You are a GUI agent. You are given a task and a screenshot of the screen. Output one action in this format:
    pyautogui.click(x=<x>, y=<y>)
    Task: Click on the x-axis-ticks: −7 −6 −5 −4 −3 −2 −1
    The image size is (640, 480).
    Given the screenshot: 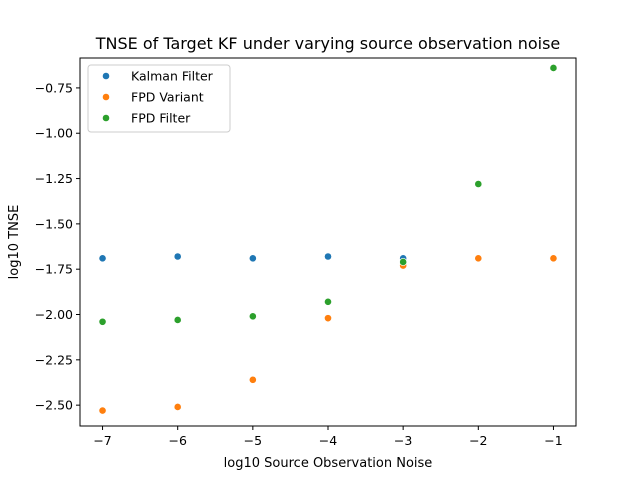 What is the action you would take?
    pyautogui.click(x=328, y=437)
    